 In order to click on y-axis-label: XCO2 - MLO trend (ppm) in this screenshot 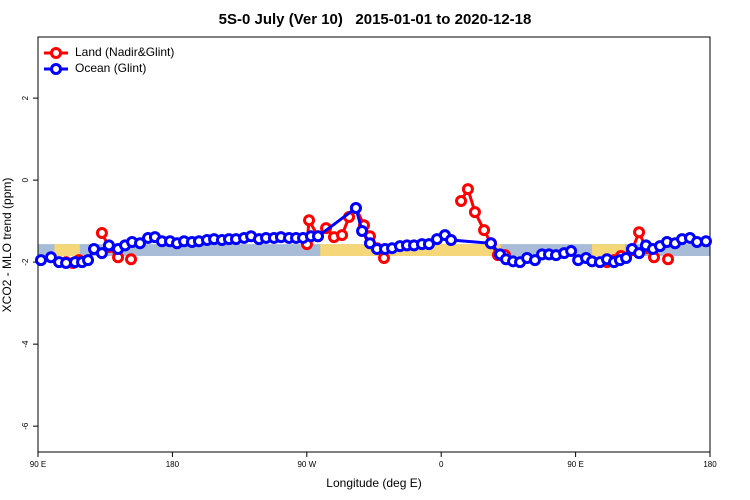, I will do `click(7, 245)`.